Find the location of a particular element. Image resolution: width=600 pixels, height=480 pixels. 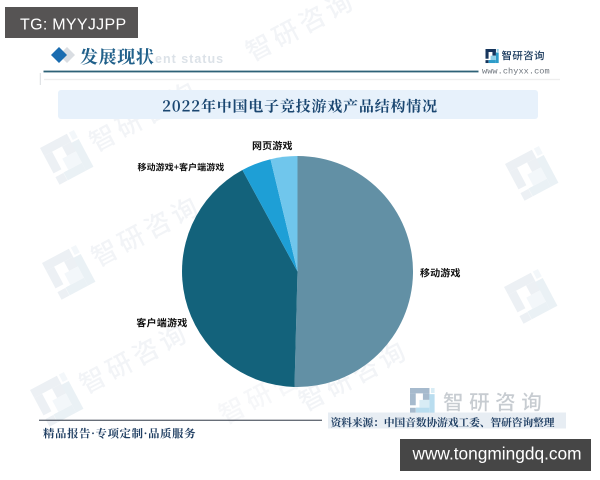

svg-text: TG: MYYJJPP is located at coordinates (73, 24).